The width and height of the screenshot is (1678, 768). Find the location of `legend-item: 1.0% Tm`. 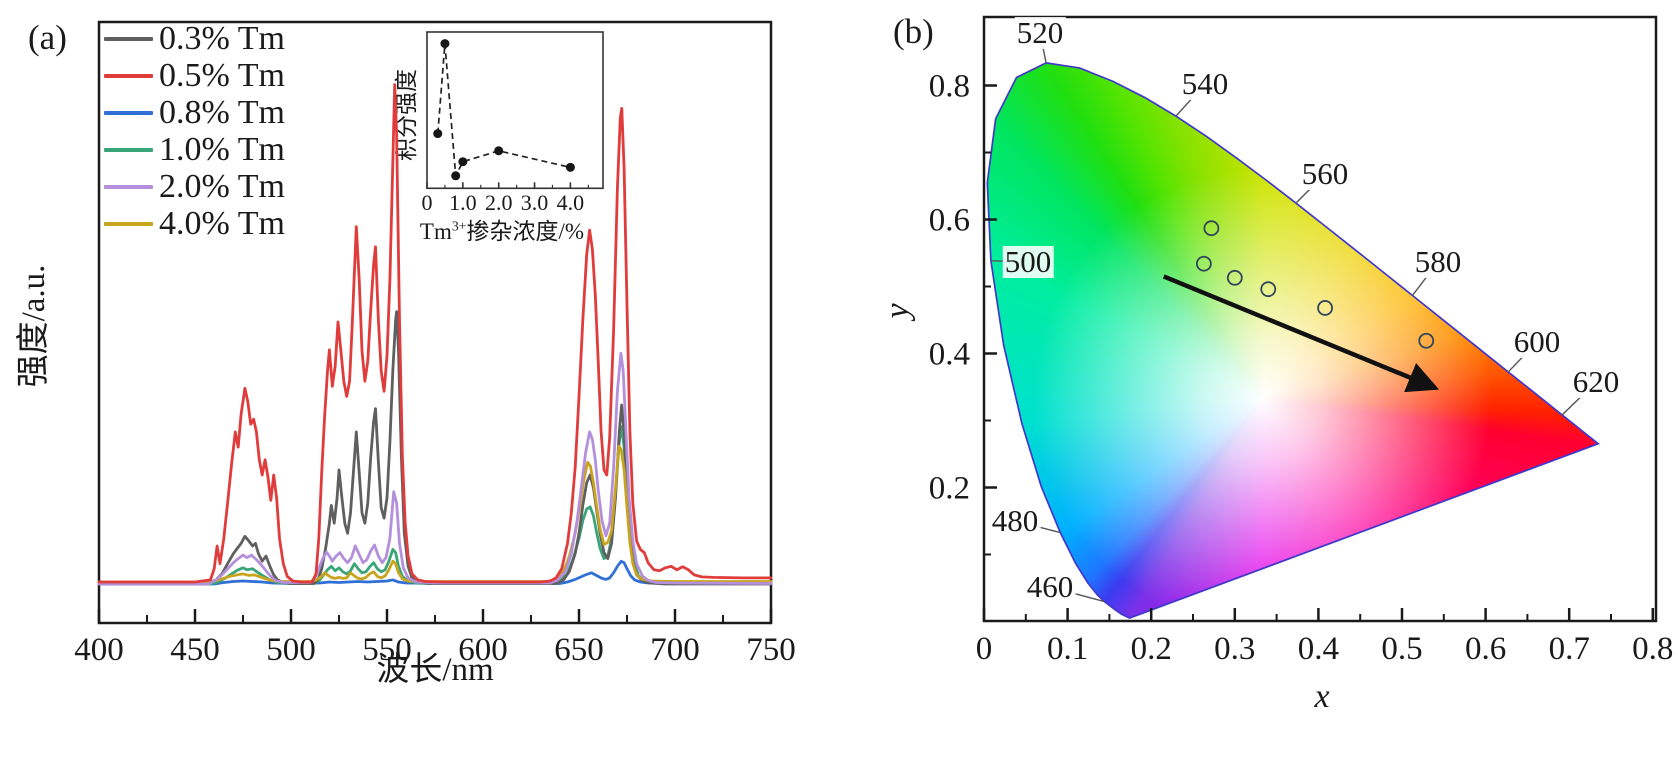

legend-item: 1.0% Tm is located at coordinates (194, 150).